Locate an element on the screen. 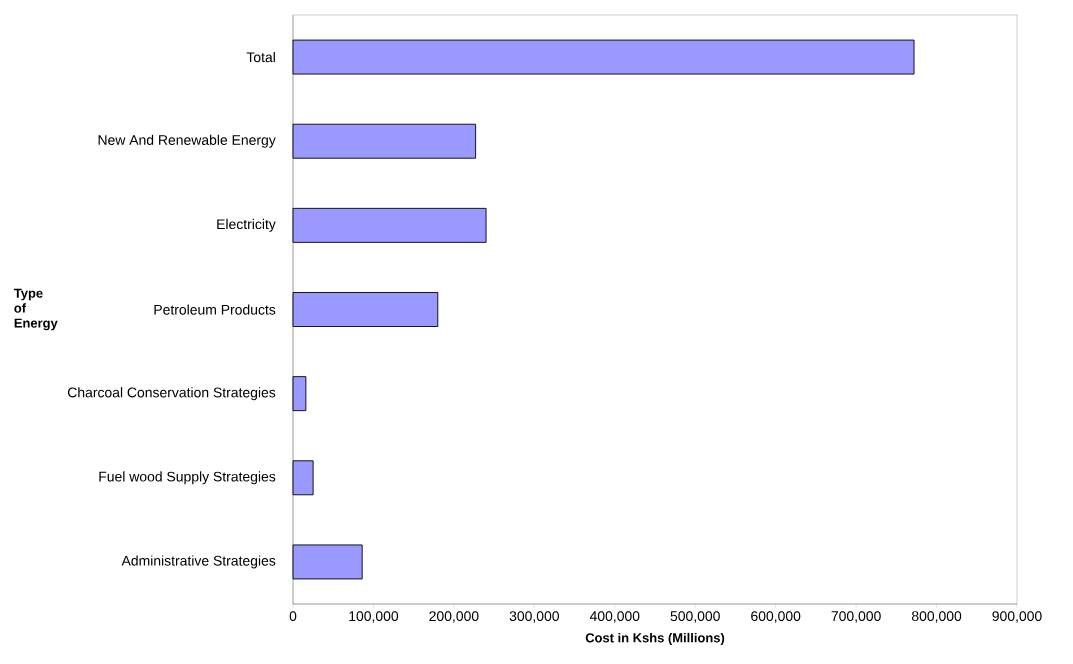  x-tick-label: 0 is located at coordinates (293, 616).